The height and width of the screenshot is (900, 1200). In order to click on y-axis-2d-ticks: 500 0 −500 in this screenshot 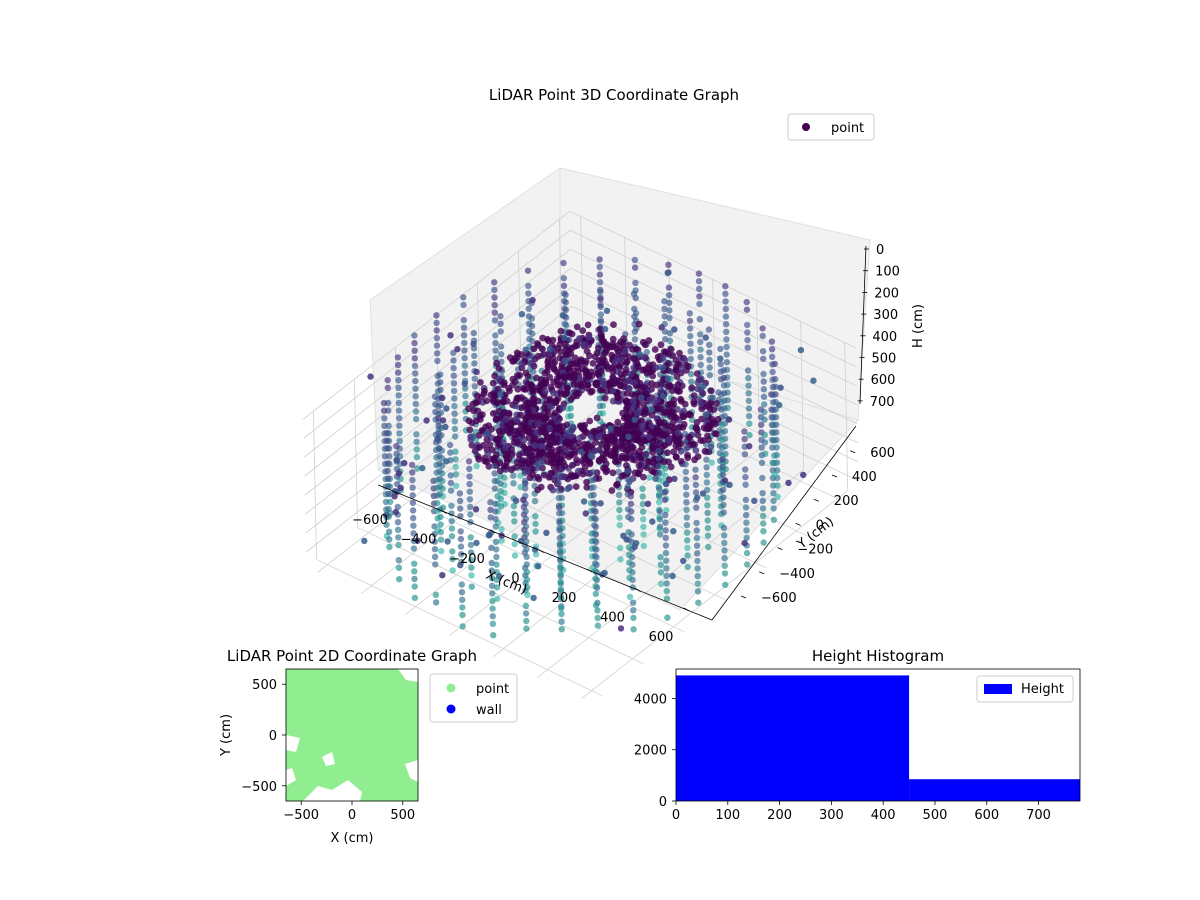, I will do `click(263, 736)`.